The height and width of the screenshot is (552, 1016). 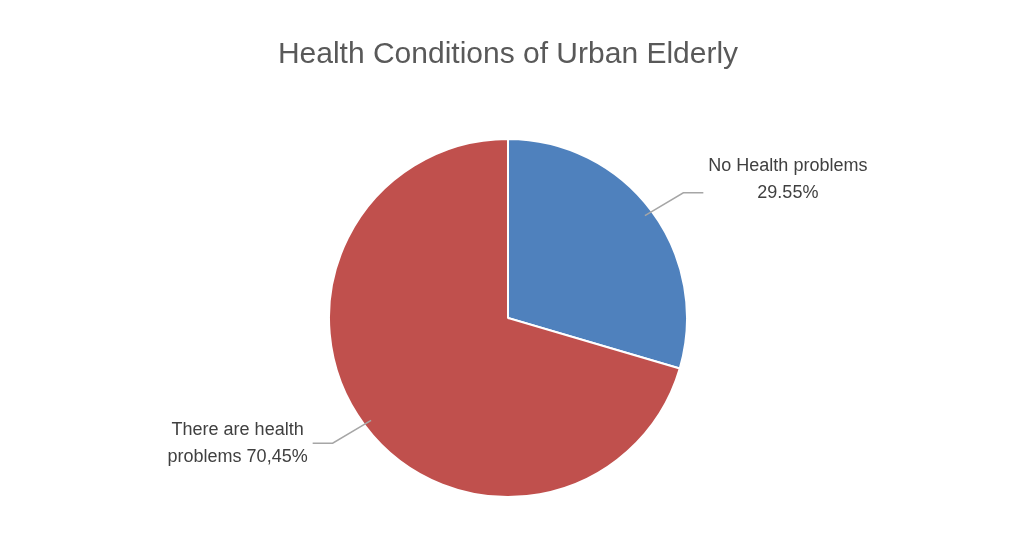 I want to click on chart-title: Health Conditions of Urban Elderly, so click(x=508, y=53).